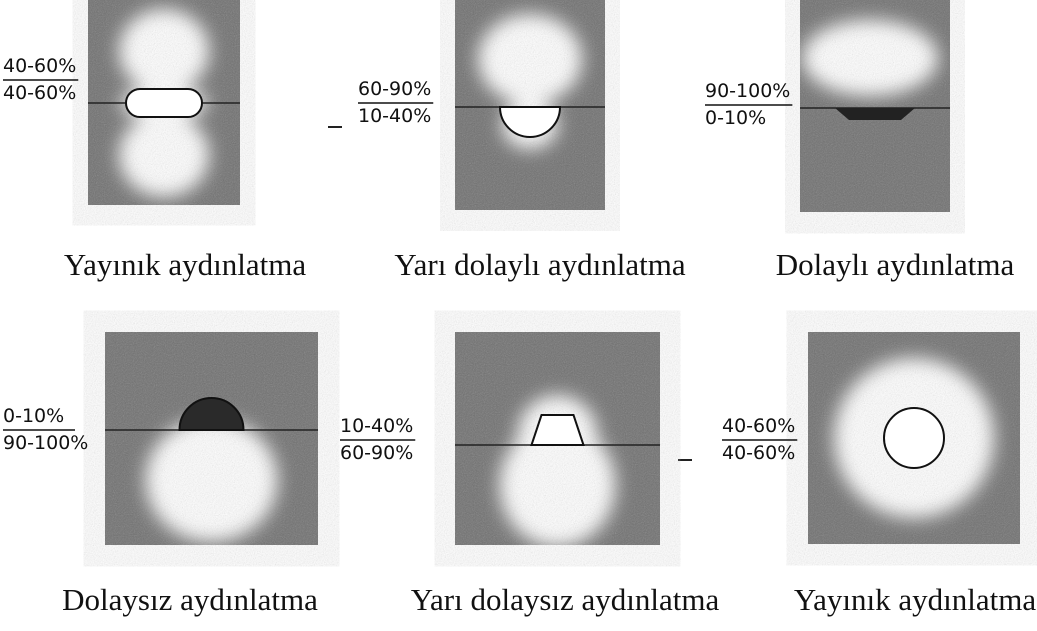  I want to click on caption: Yarı dolaysız aydınlatma, so click(565, 599).